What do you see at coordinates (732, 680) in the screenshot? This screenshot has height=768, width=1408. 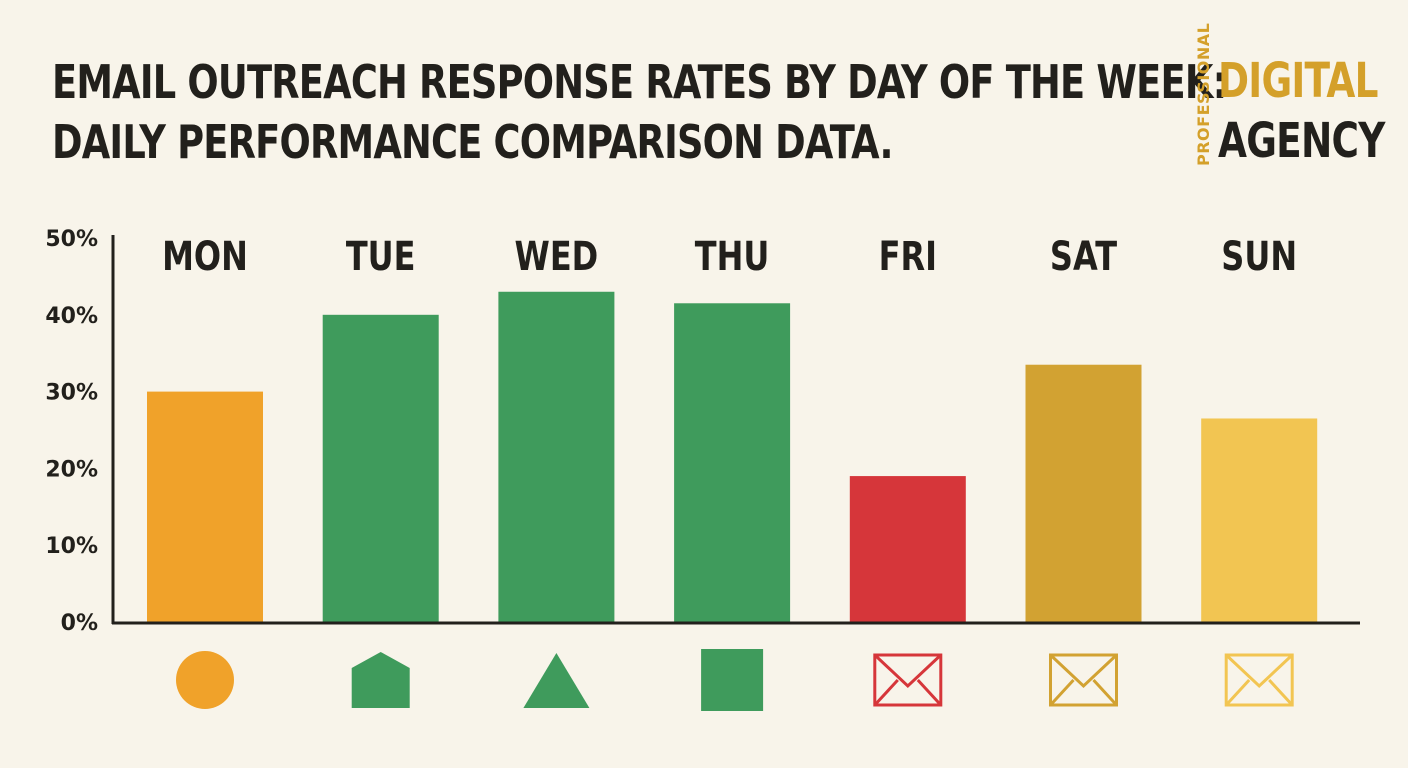 I see `square-icon` at bounding box center [732, 680].